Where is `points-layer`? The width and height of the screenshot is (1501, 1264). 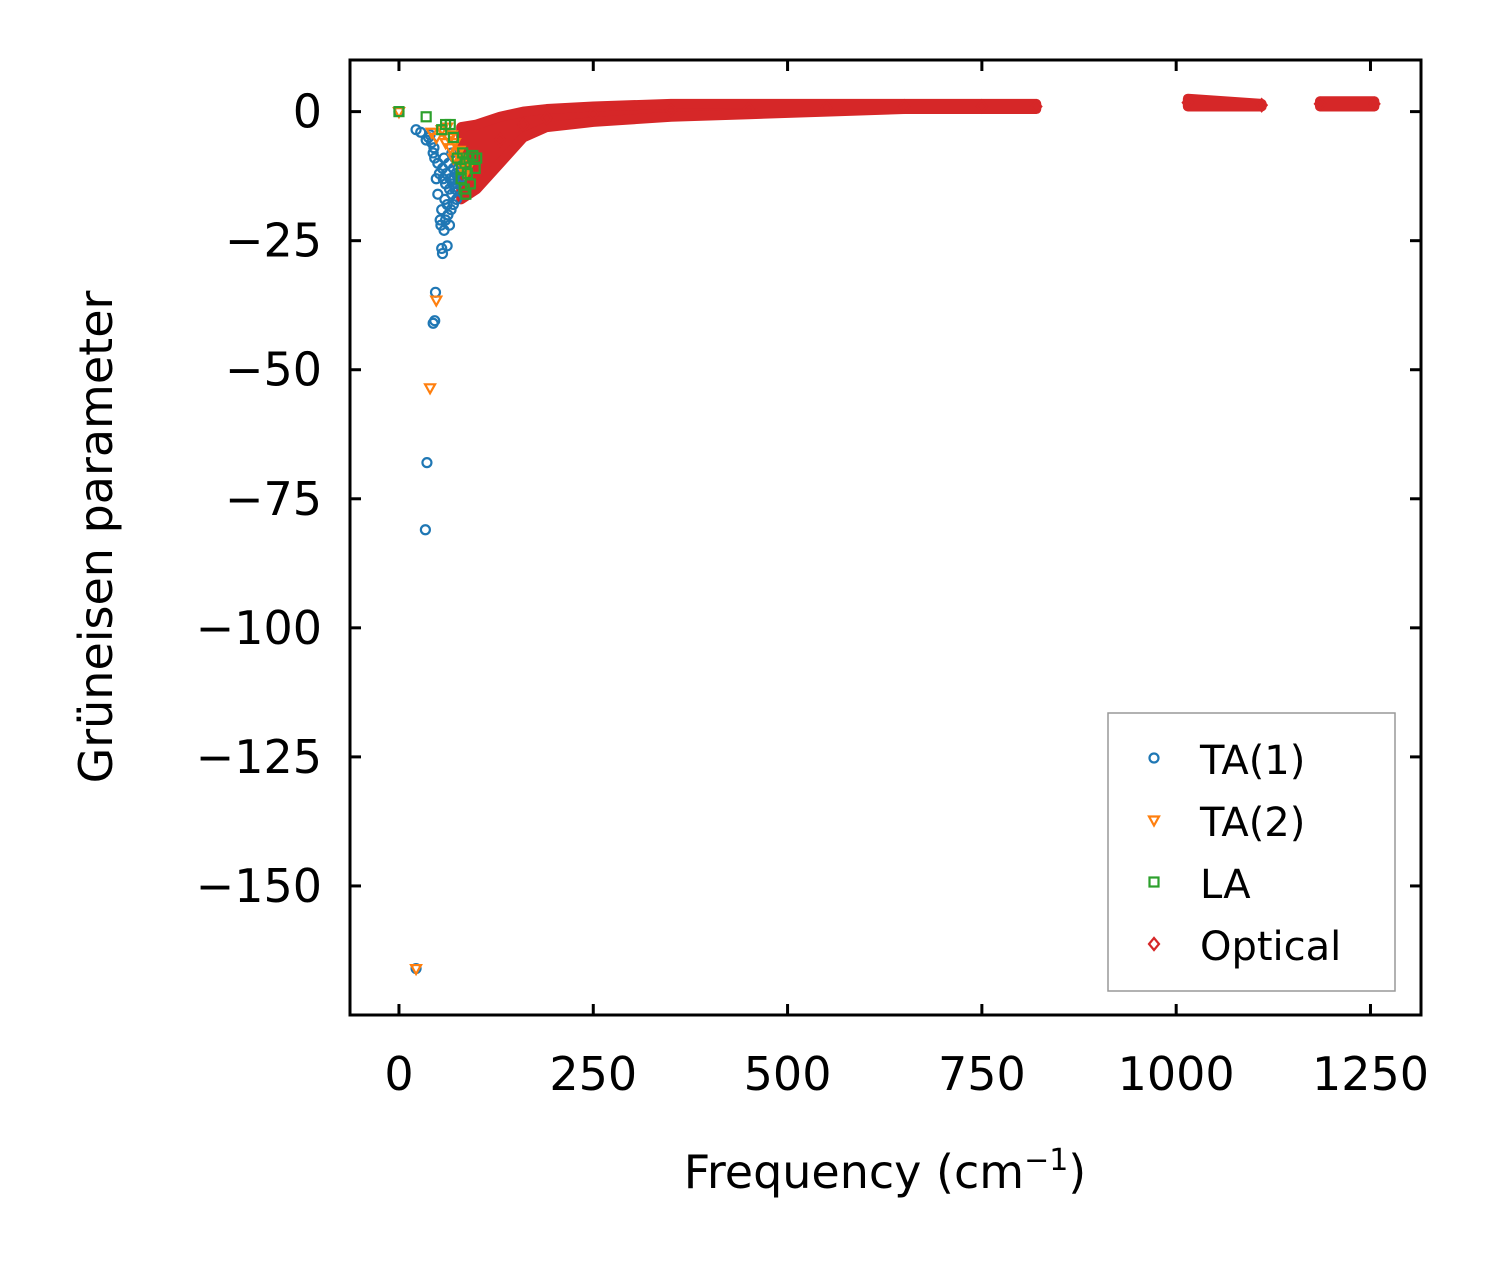 points-layer is located at coordinates (437, 541).